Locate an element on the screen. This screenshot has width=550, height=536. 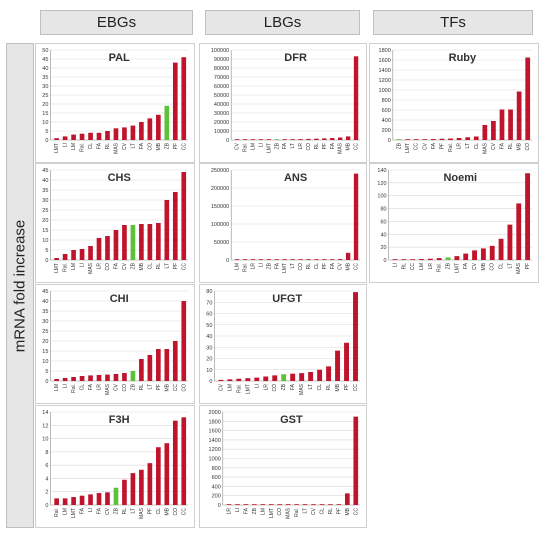
y-tick-label: 25 is located at coordinates (45, 211).